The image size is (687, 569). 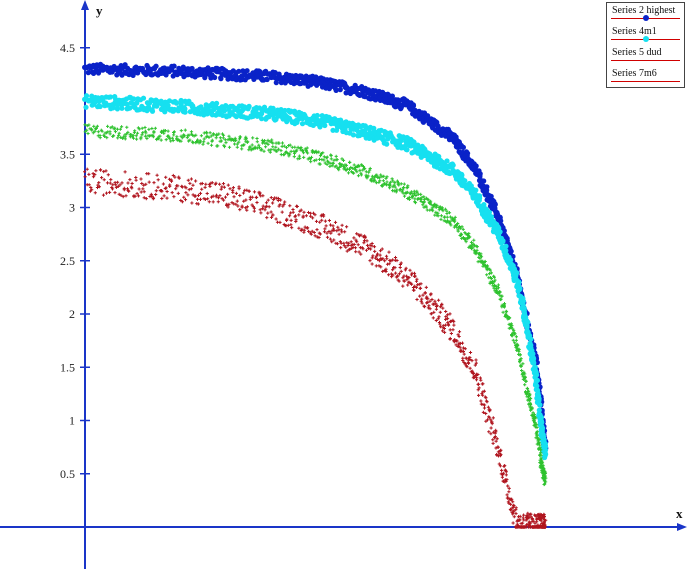 I want to click on y-tick-label: 3.5, so click(x=67, y=154).